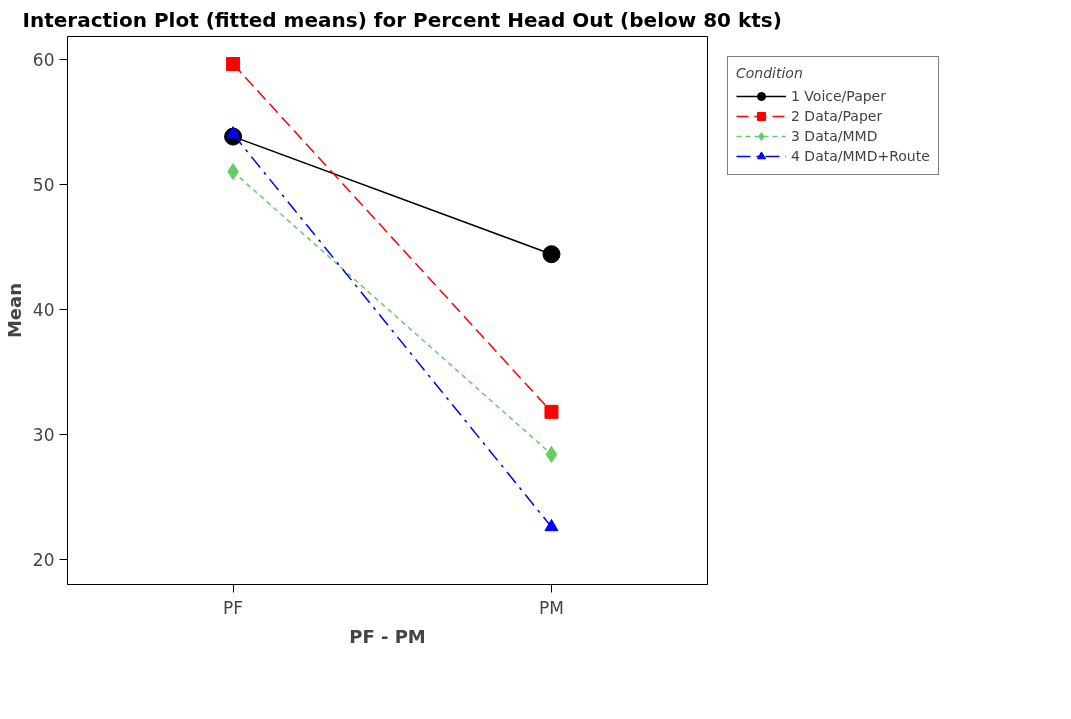 The image size is (1071, 719). What do you see at coordinates (43, 309) in the screenshot?
I see `y-tick-label: 40` at bounding box center [43, 309].